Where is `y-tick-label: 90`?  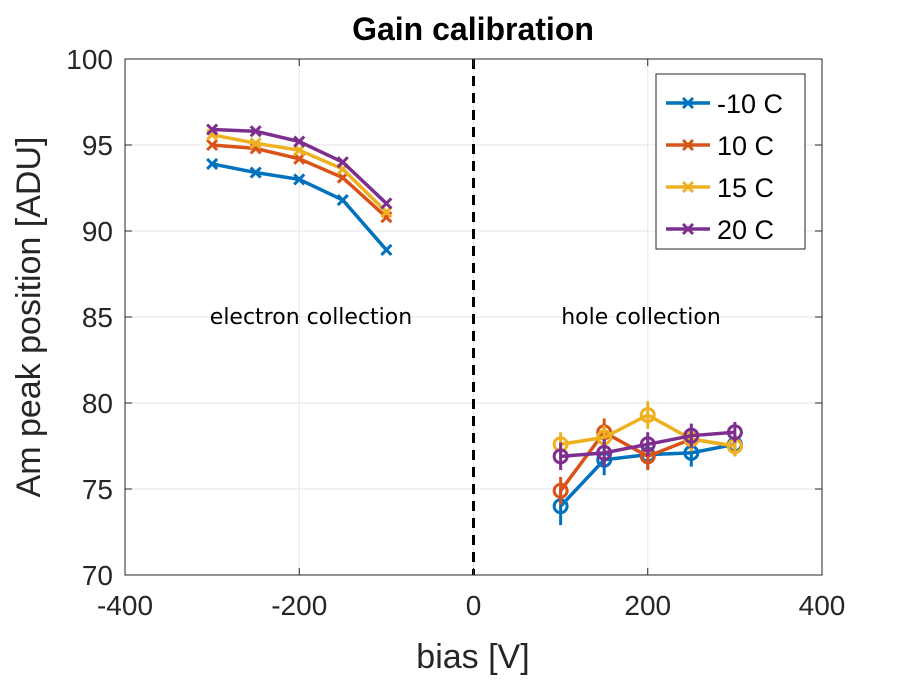
y-tick-label: 90 is located at coordinates (97, 231).